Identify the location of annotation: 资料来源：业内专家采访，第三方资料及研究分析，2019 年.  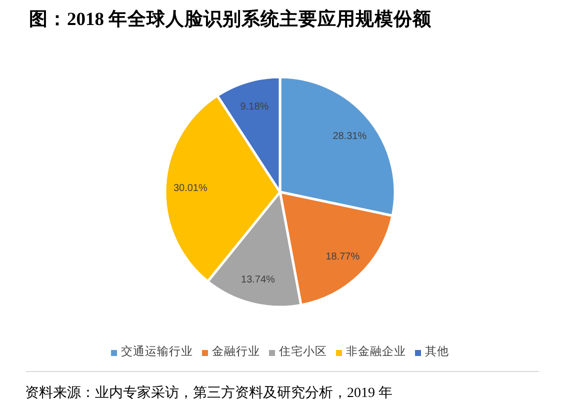
(208, 393).